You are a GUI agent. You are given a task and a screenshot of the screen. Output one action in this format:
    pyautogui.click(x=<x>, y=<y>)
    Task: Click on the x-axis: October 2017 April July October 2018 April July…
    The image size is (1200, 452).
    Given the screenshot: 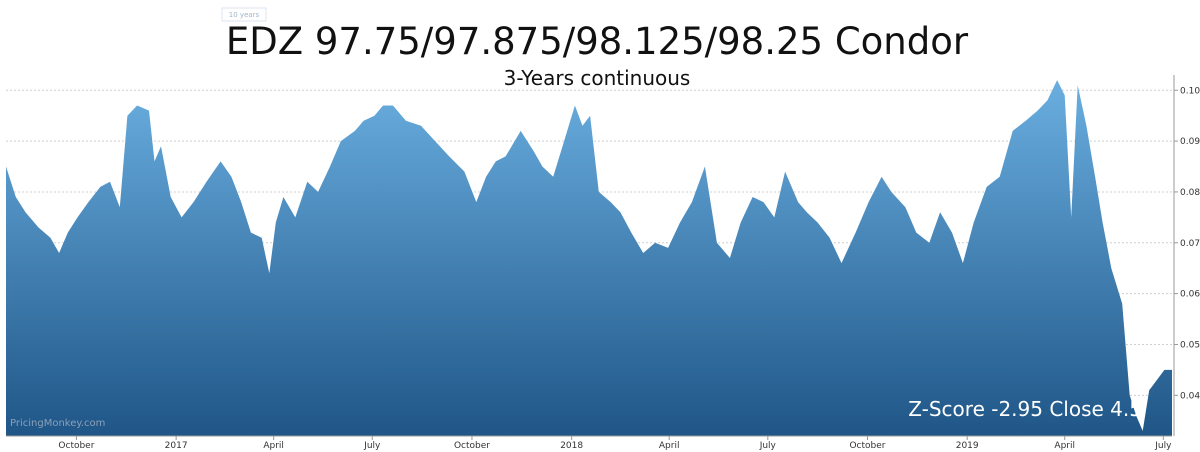 What is the action you would take?
    pyautogui.click(x=589, y=443)
    